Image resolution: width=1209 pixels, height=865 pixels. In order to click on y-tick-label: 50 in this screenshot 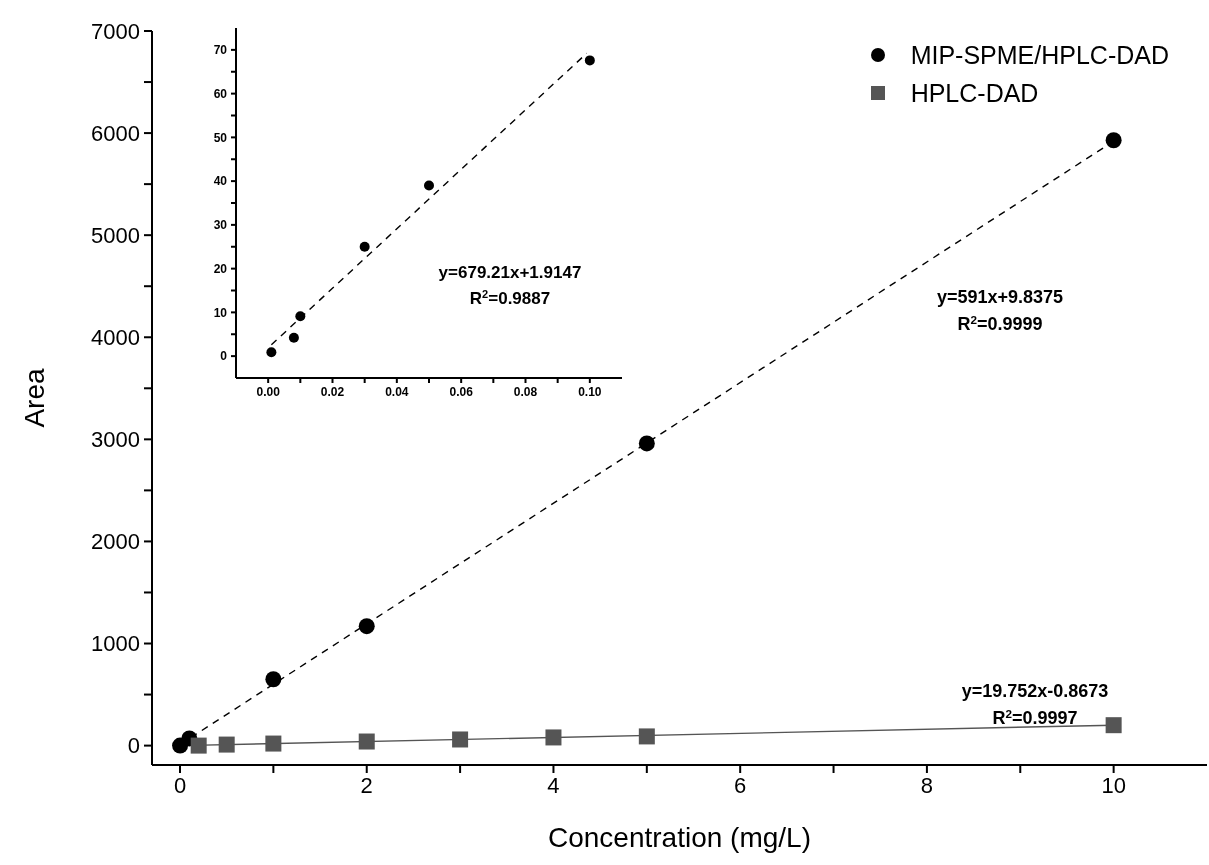, I will do `click(220, 137)`.